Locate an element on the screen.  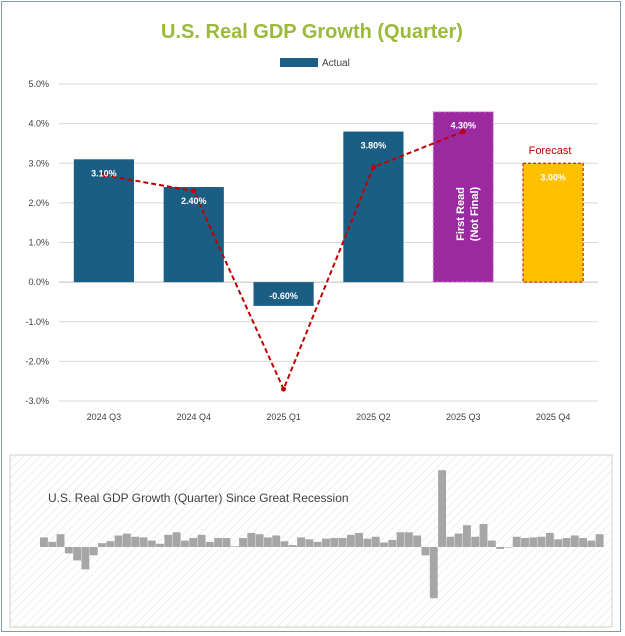
x-tick-label: 2025 Q4 is located at coordinates (553, 417).